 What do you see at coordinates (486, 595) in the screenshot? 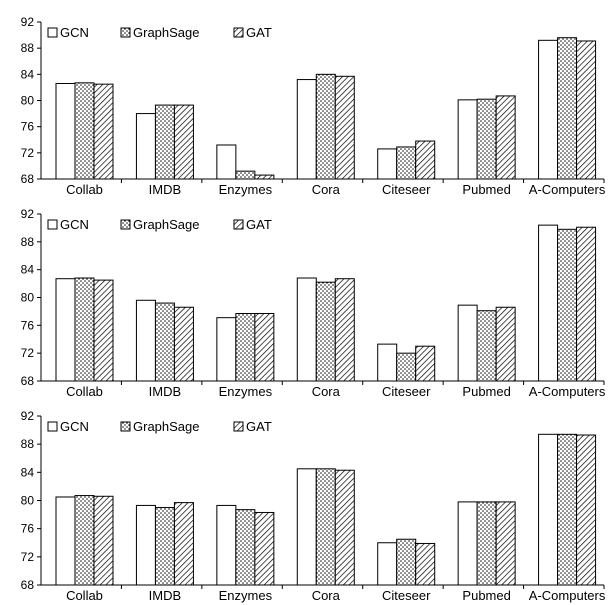
I see `category-label: Pubmed` at bounding box center [486, 595].